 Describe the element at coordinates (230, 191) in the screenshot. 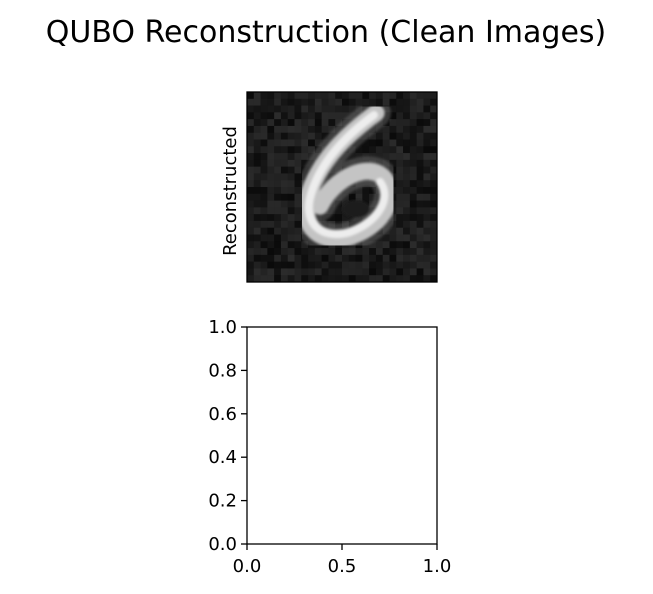

I see `image-ylabel: Reconstructed` at that location.